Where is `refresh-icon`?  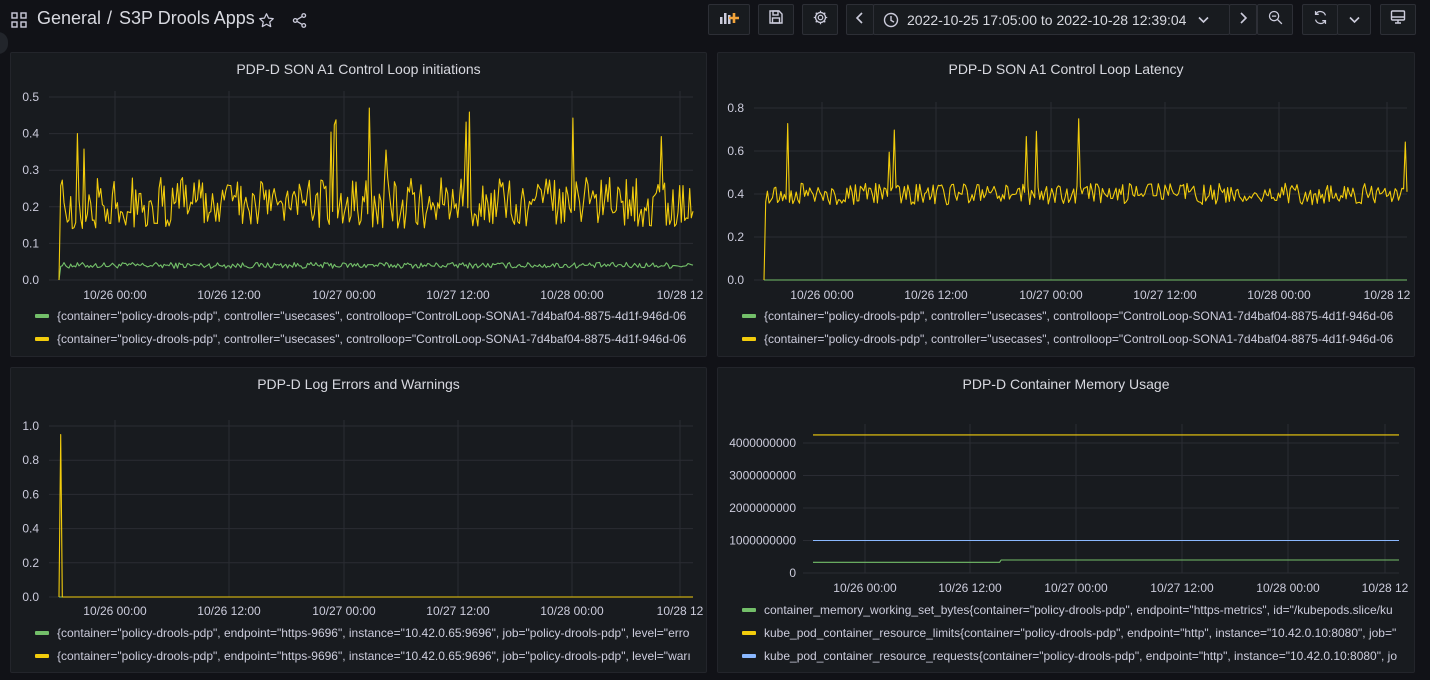 refresh-icon is located at coordinates (1320, 20).